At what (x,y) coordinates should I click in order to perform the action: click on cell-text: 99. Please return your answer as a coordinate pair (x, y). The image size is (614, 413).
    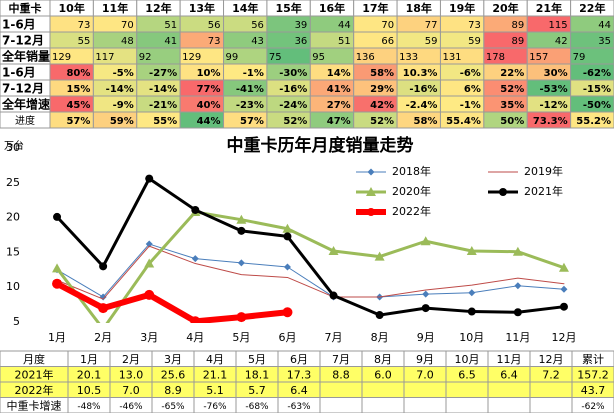
    Looking at the image, I should click on (232, 57).